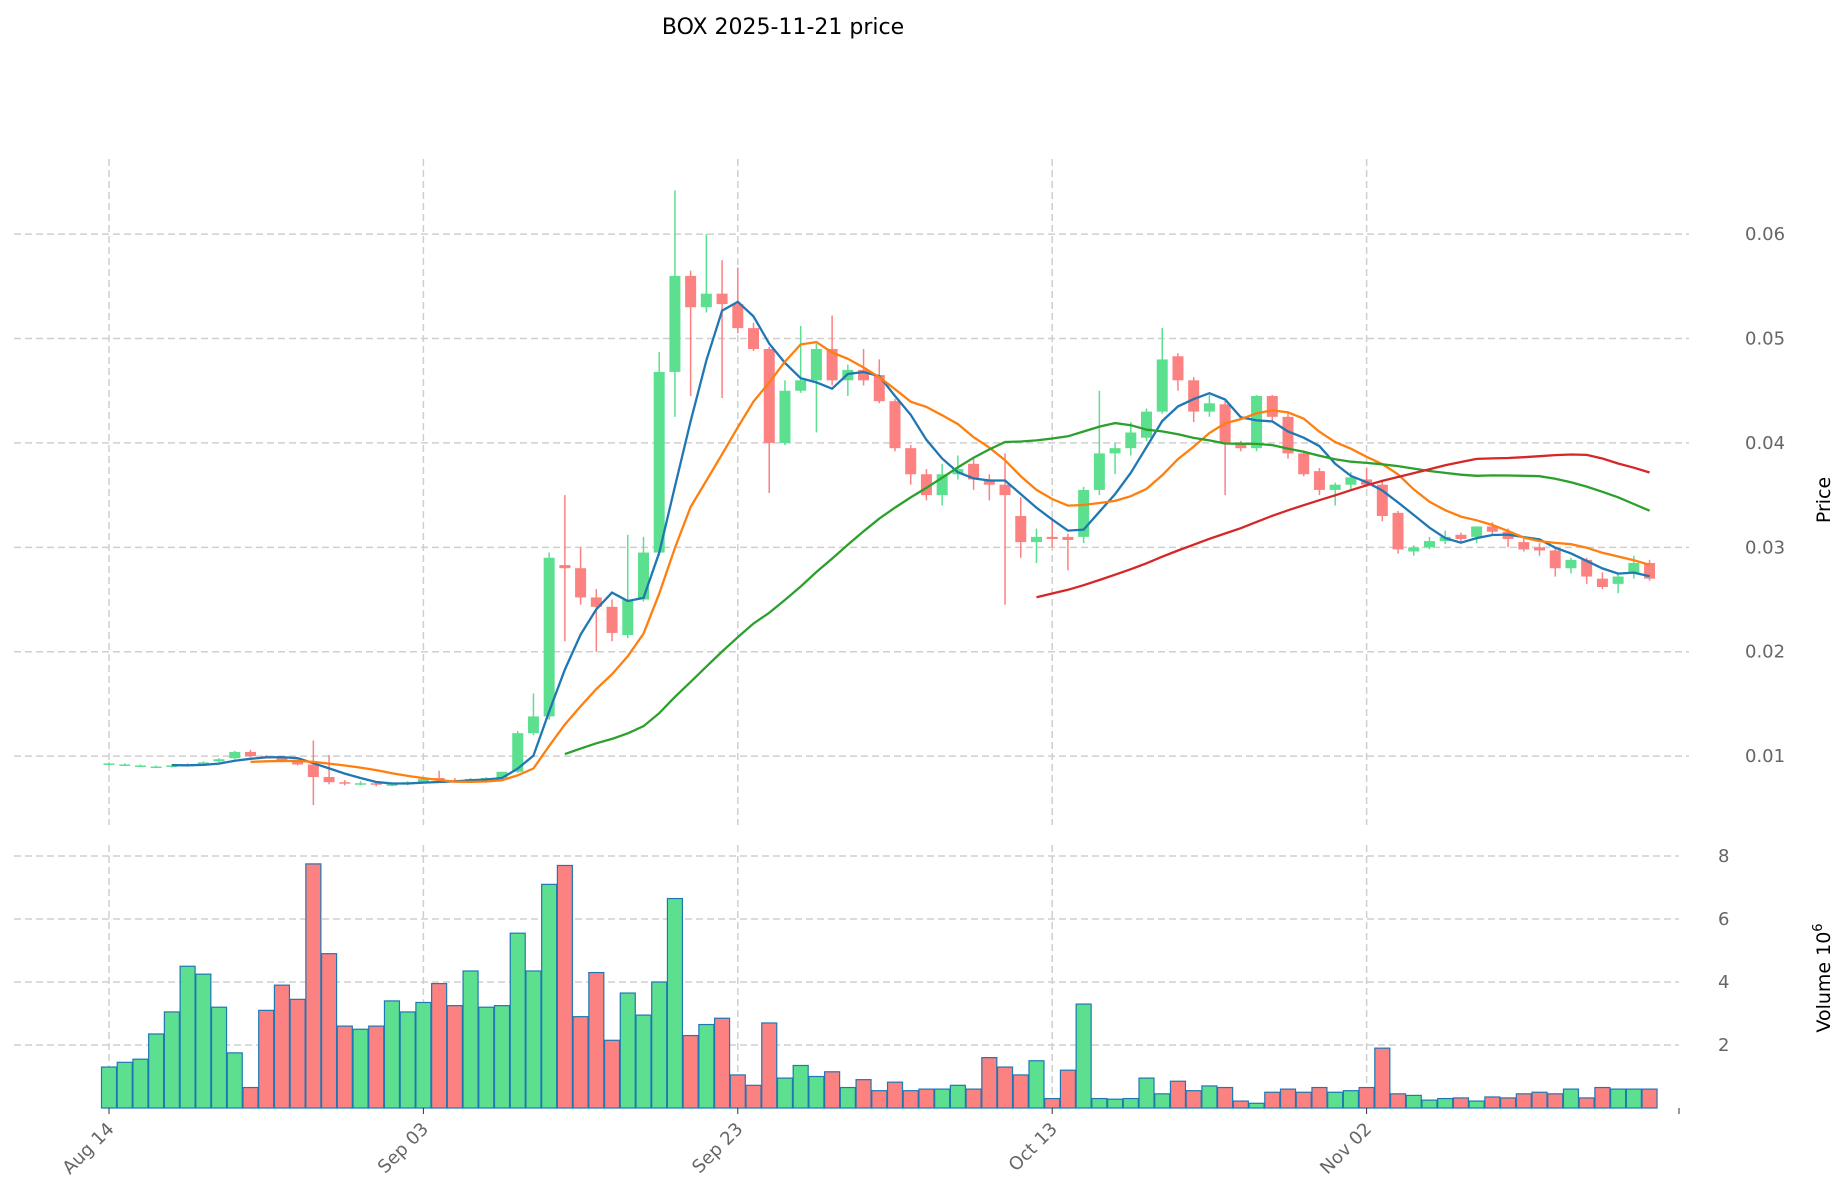 The width and height of the screenshot is (1847, 1202). Describe the element at coordinates (403, 1148) in the screenshot. I see `x-tick-label: Sep 03` at that location.